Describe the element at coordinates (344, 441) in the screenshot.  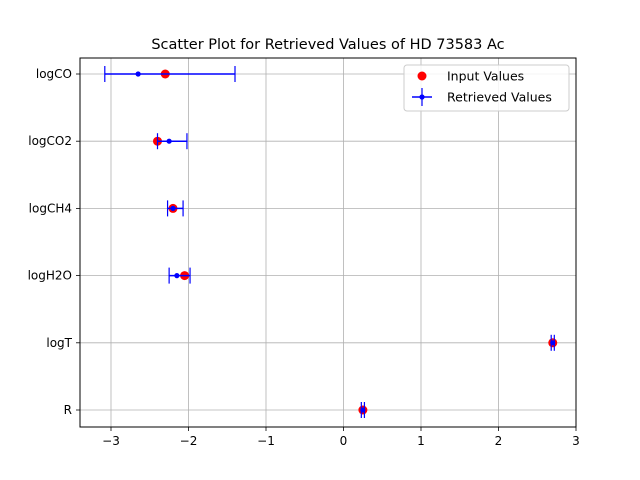
I see `x-tick-label: 0` at that location.